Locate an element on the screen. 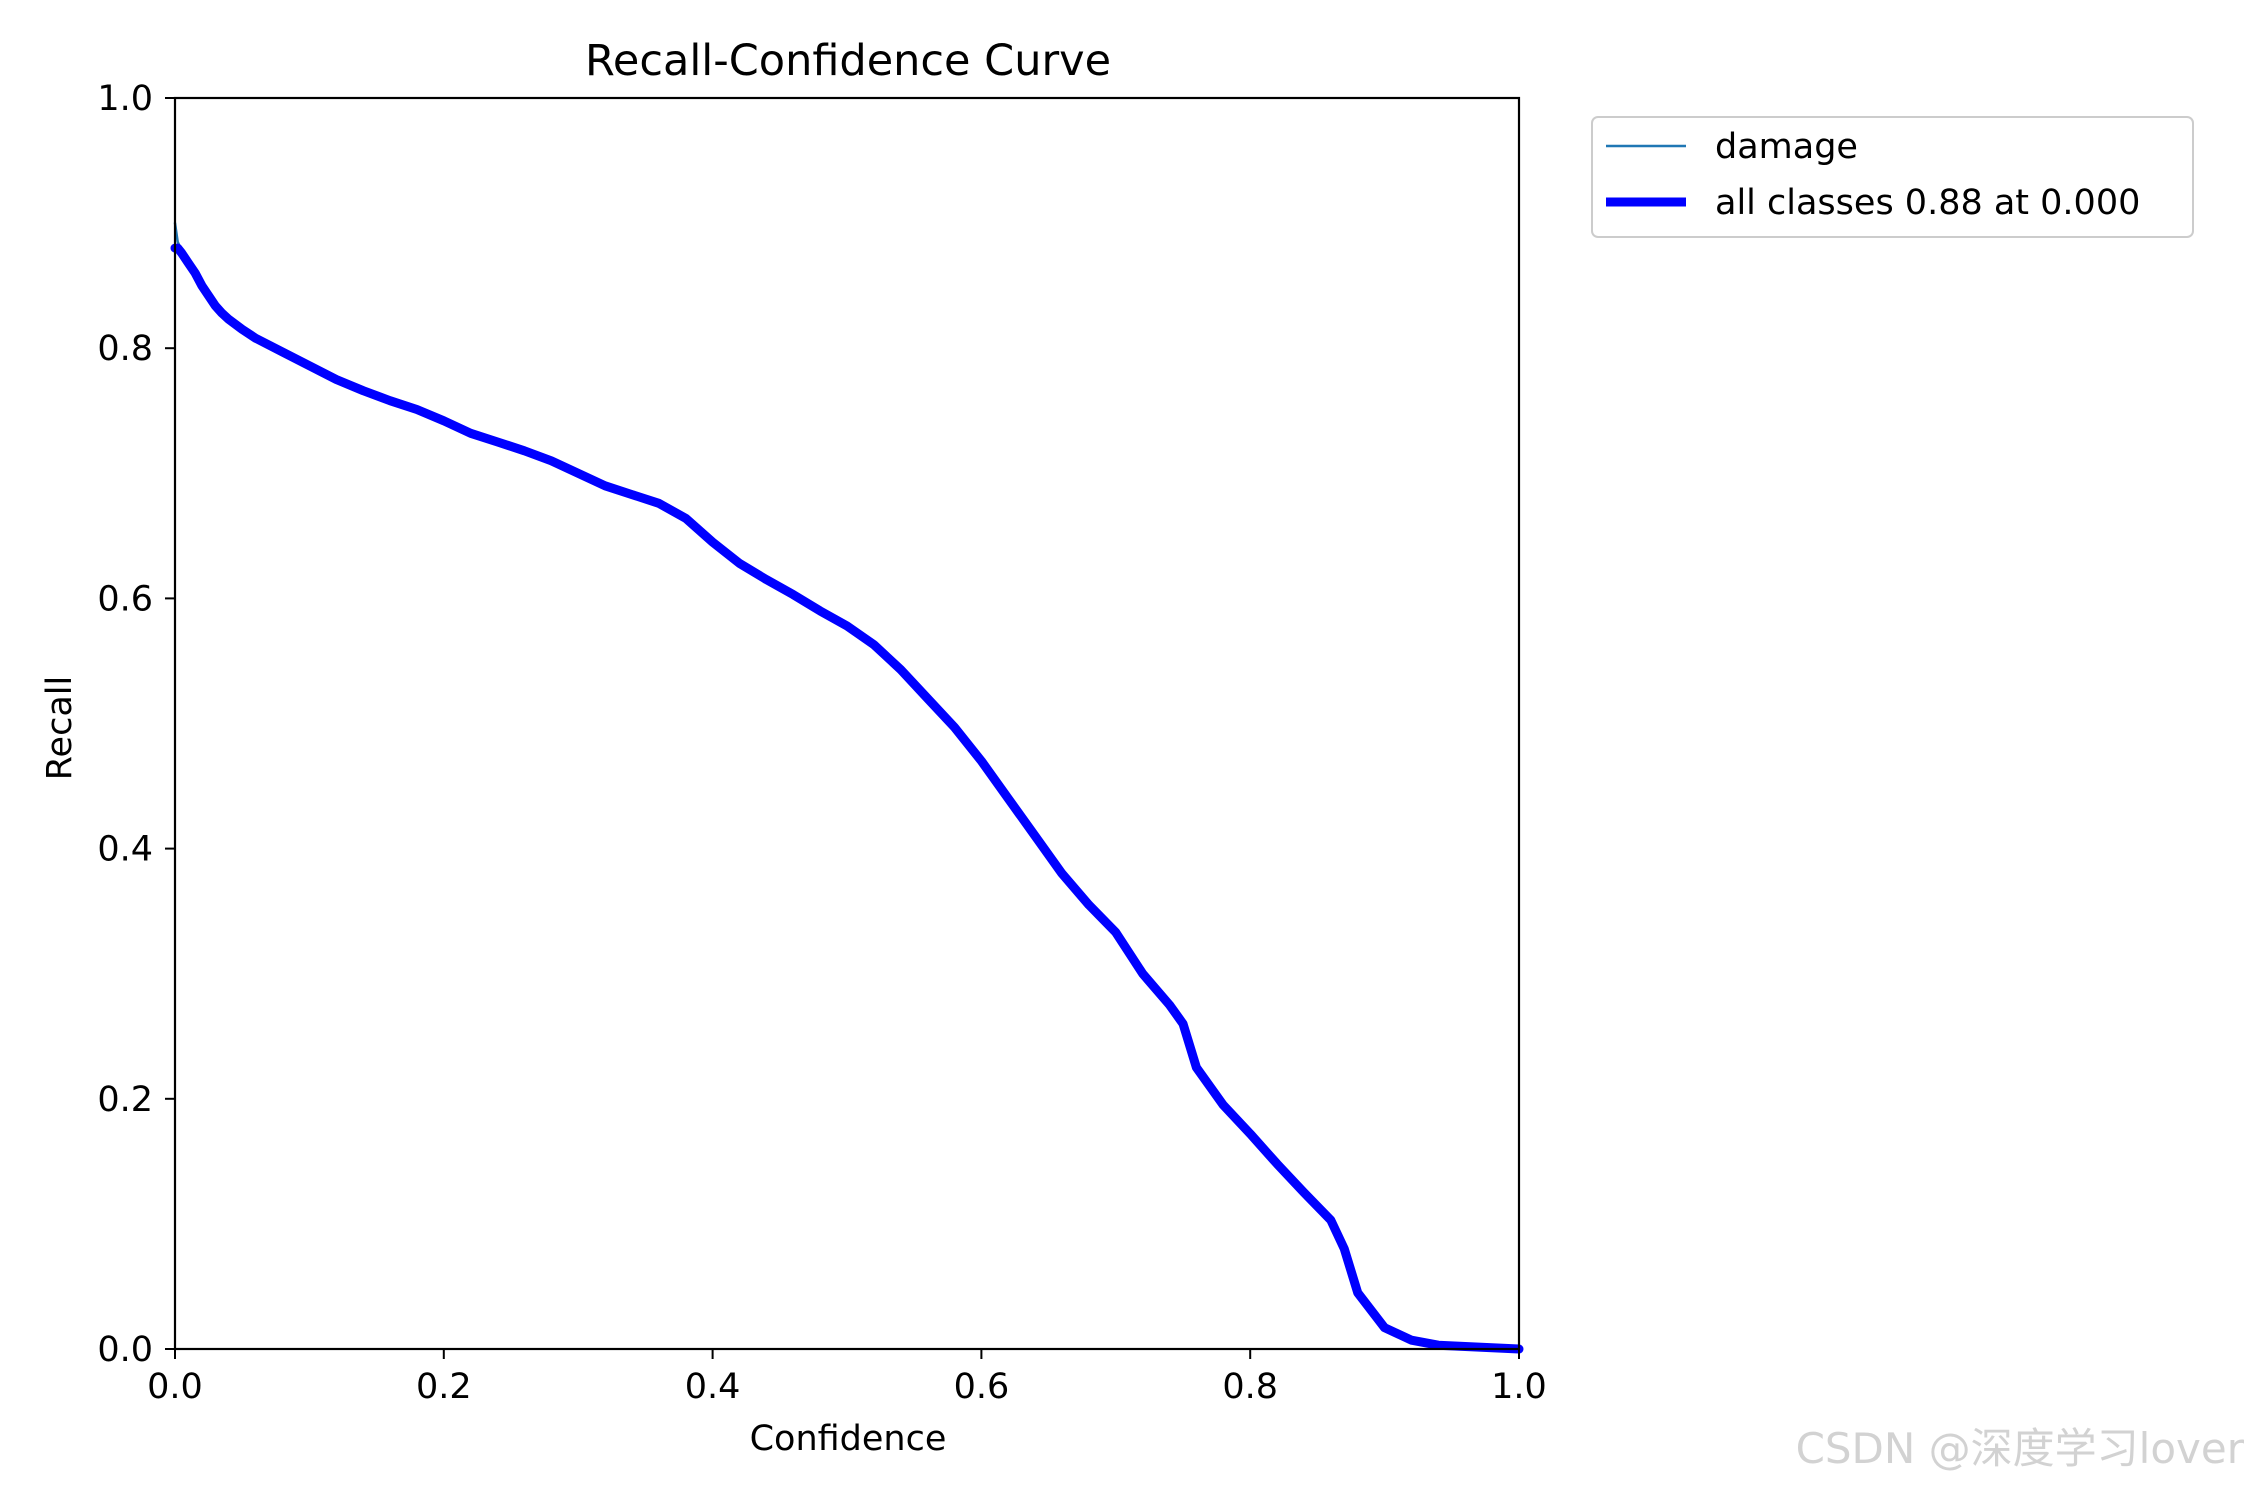  chart-title: Recall-Confidence Curve is located at coordinates (848, 61).